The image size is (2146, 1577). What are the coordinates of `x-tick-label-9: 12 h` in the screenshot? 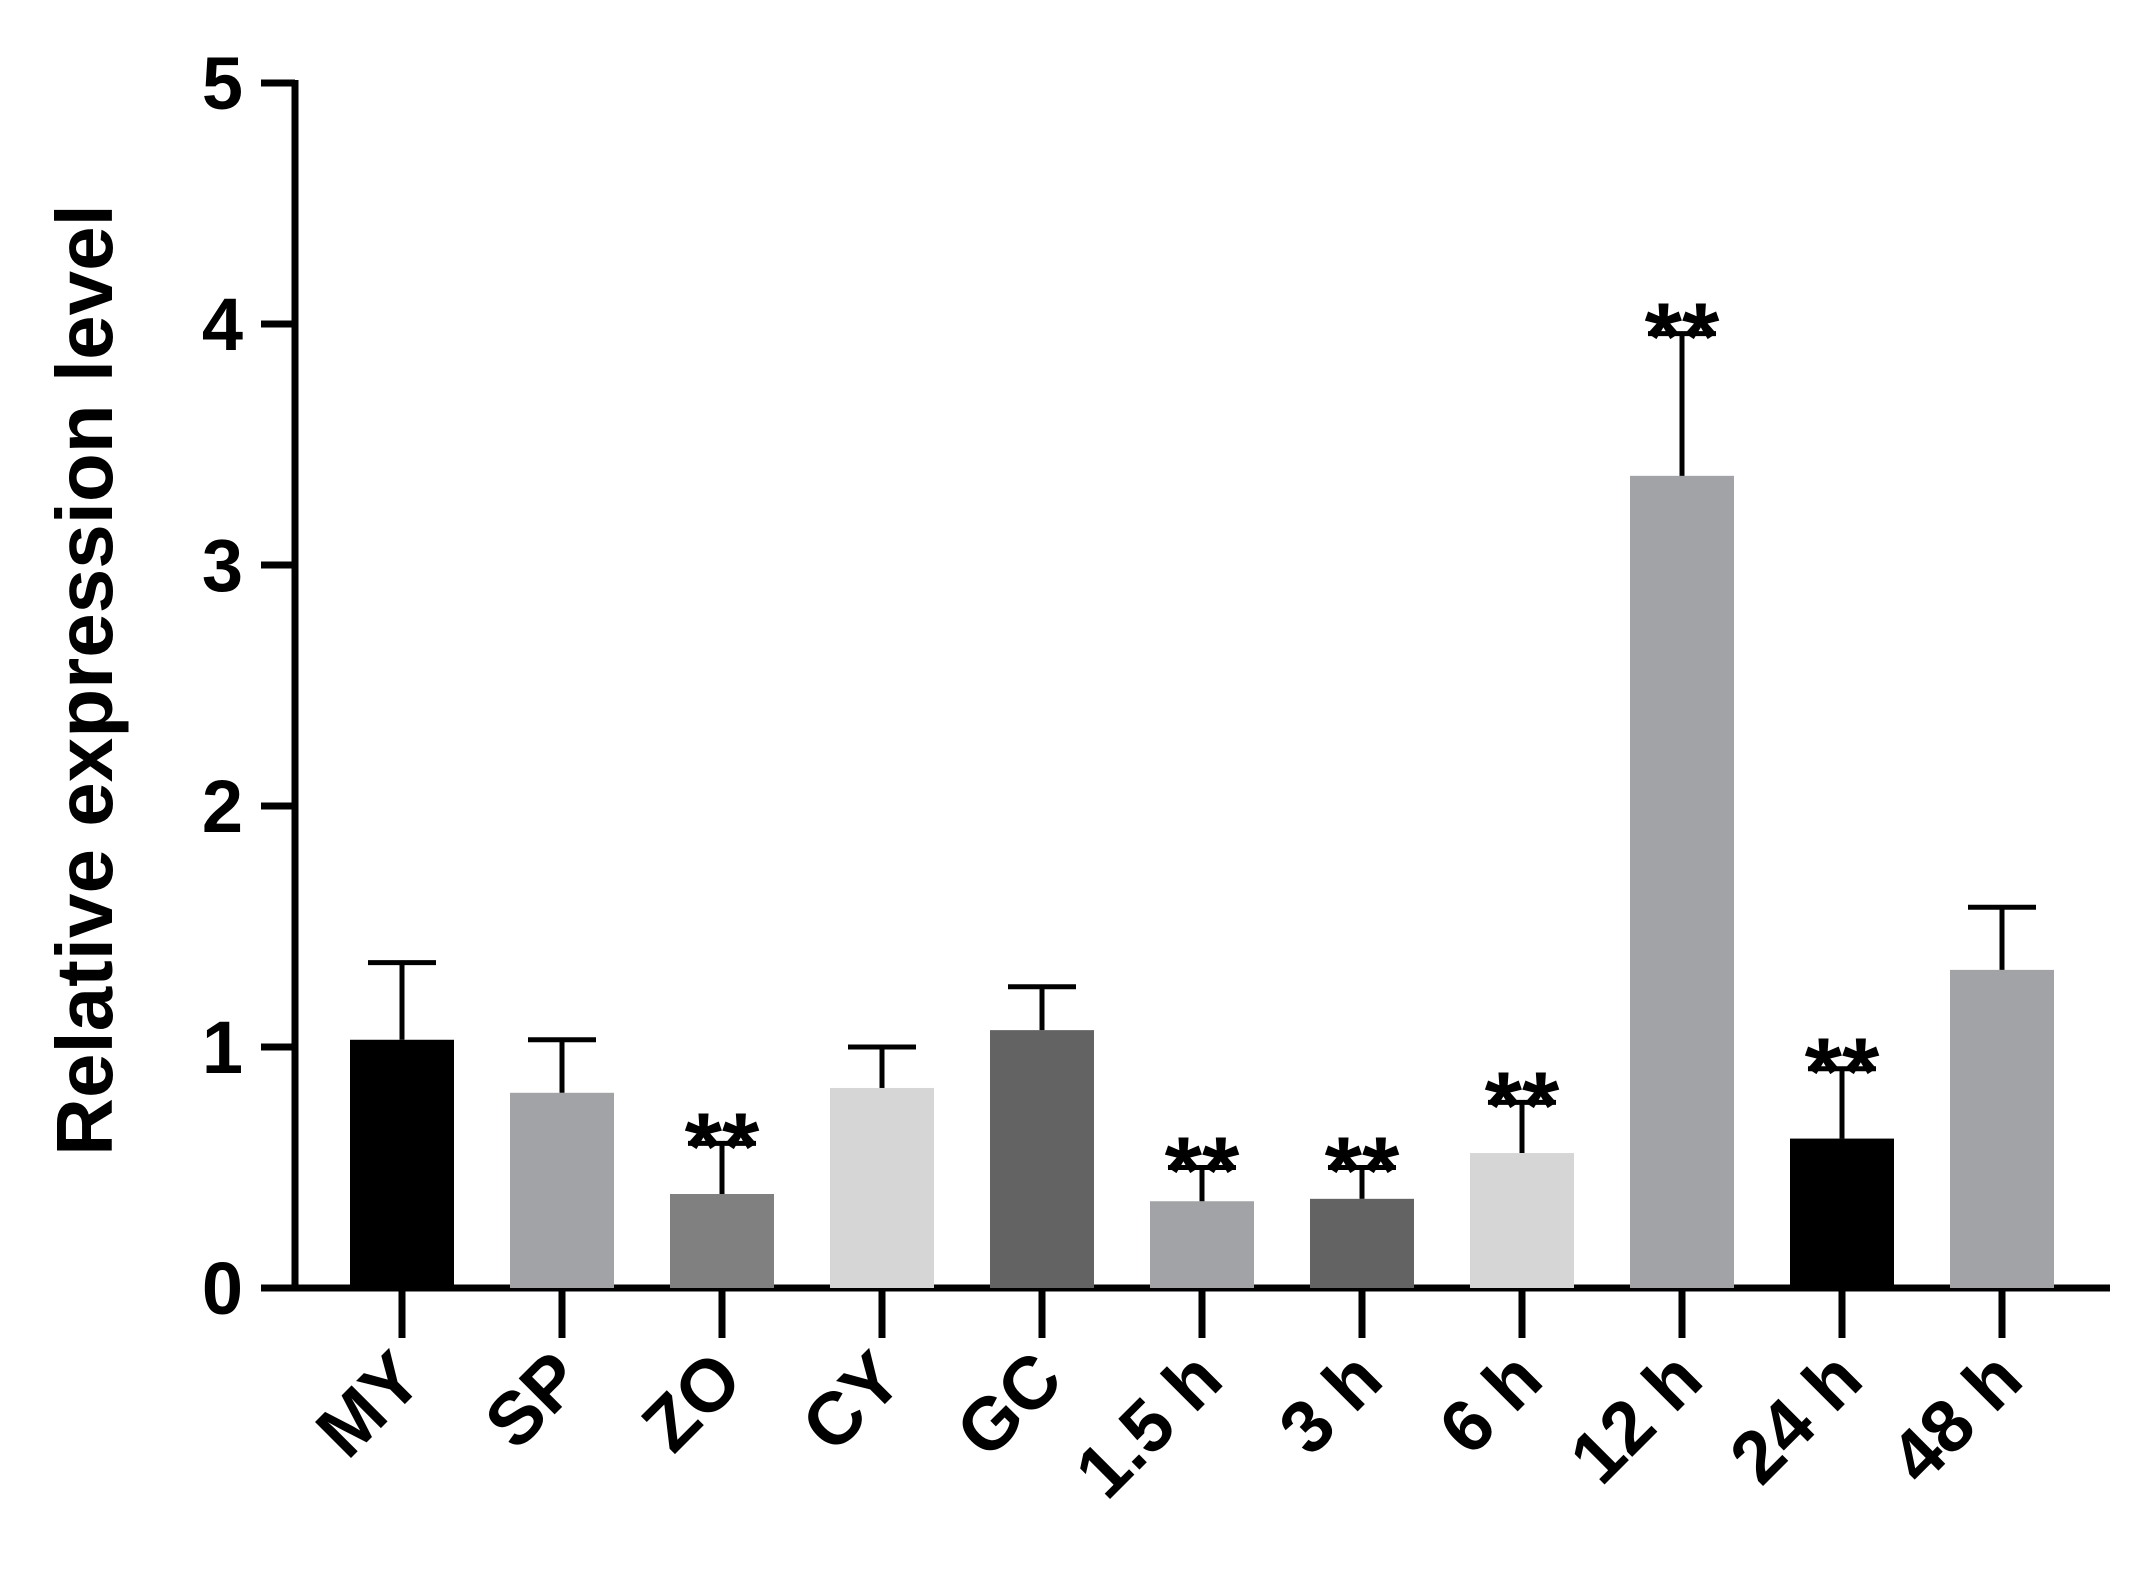 It's located at (1635, 1417).